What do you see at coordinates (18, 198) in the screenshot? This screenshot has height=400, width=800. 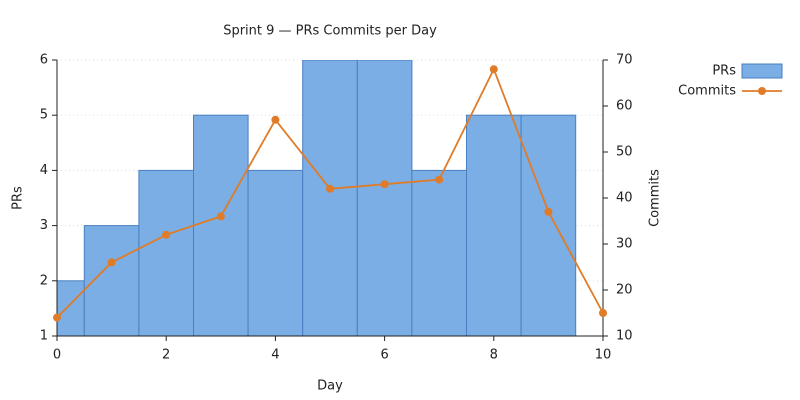 I see `y-axis-label: PRs` at bounding box center [18, 198].